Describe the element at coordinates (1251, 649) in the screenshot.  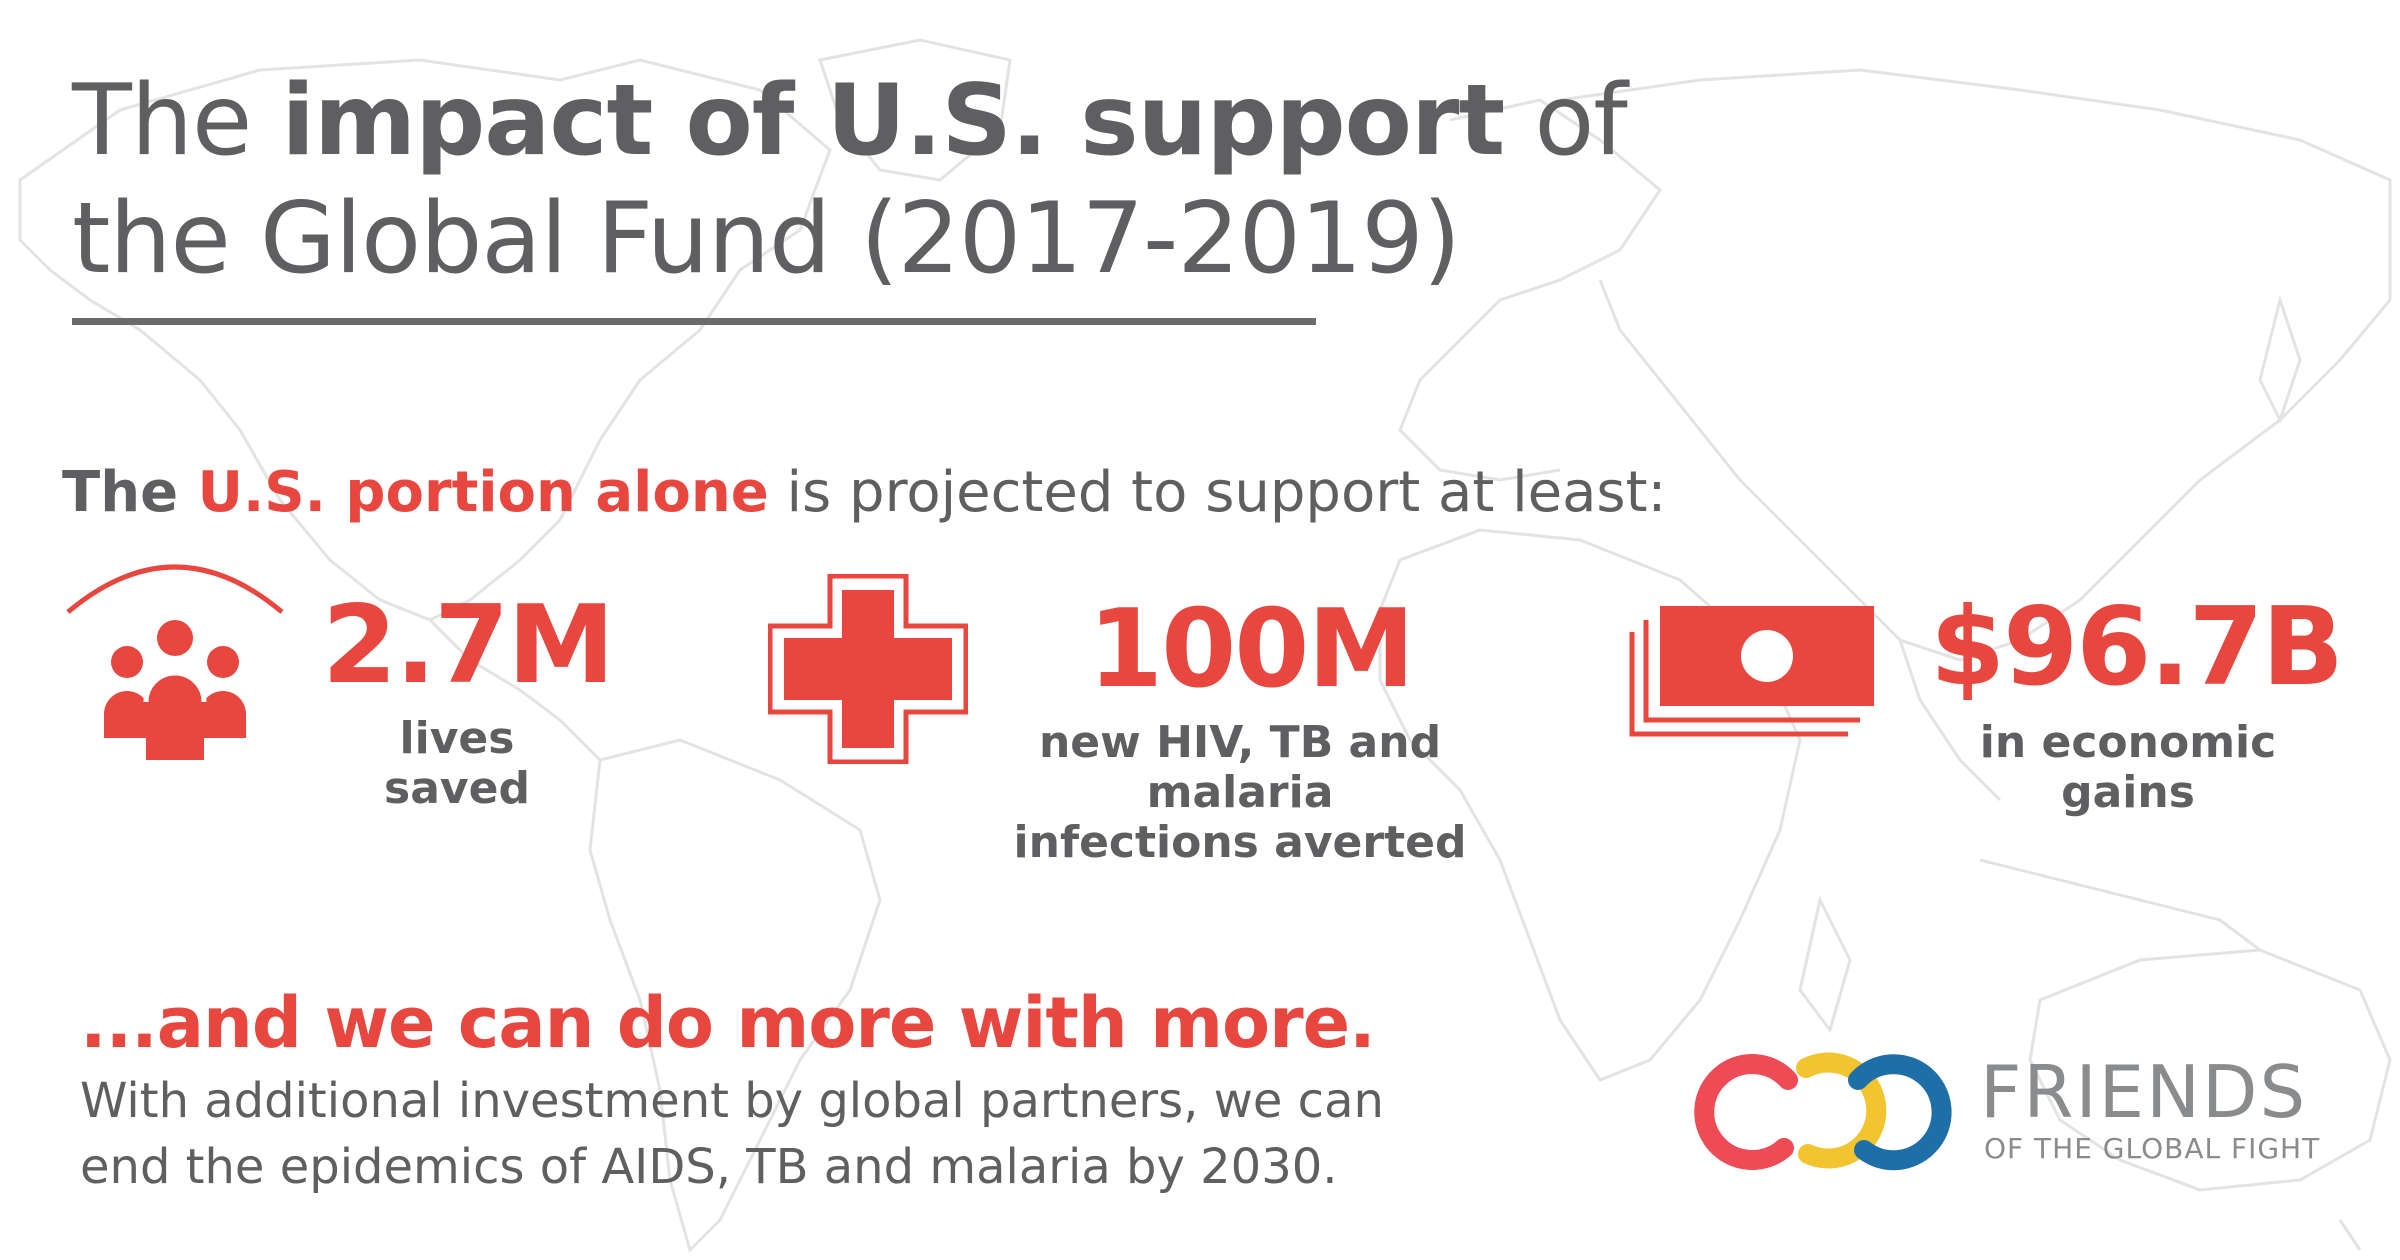
I see `stat-infections-value: 100M` at that location.